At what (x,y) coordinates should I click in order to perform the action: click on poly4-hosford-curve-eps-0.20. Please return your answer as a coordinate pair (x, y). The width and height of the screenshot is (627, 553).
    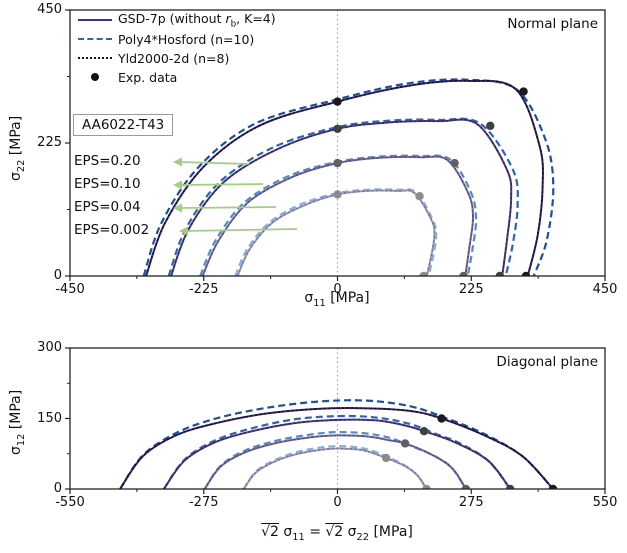
    Looking at the image, I should click on (336, 444).